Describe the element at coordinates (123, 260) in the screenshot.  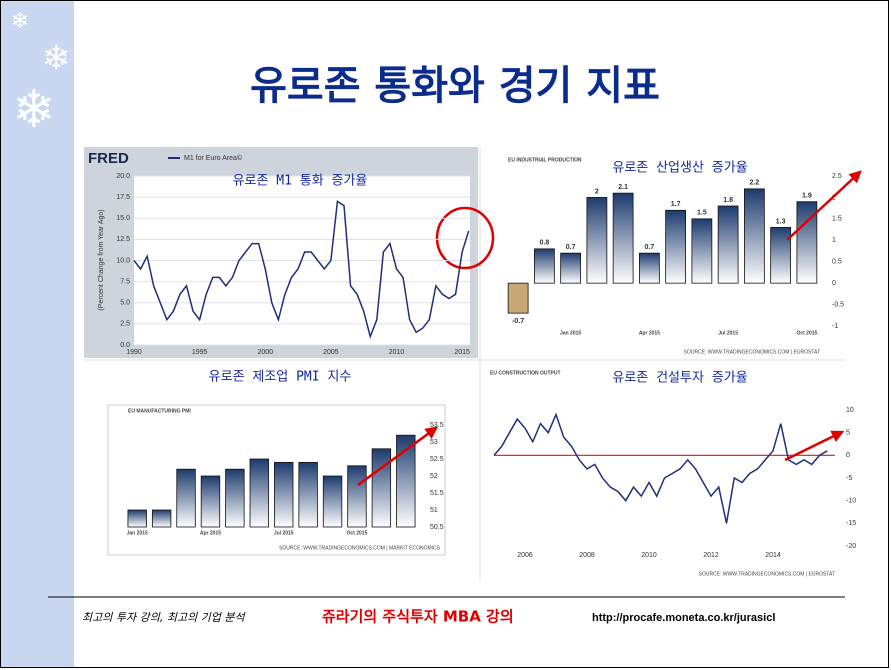
I see `y-tick-label: 10.0` at that location.